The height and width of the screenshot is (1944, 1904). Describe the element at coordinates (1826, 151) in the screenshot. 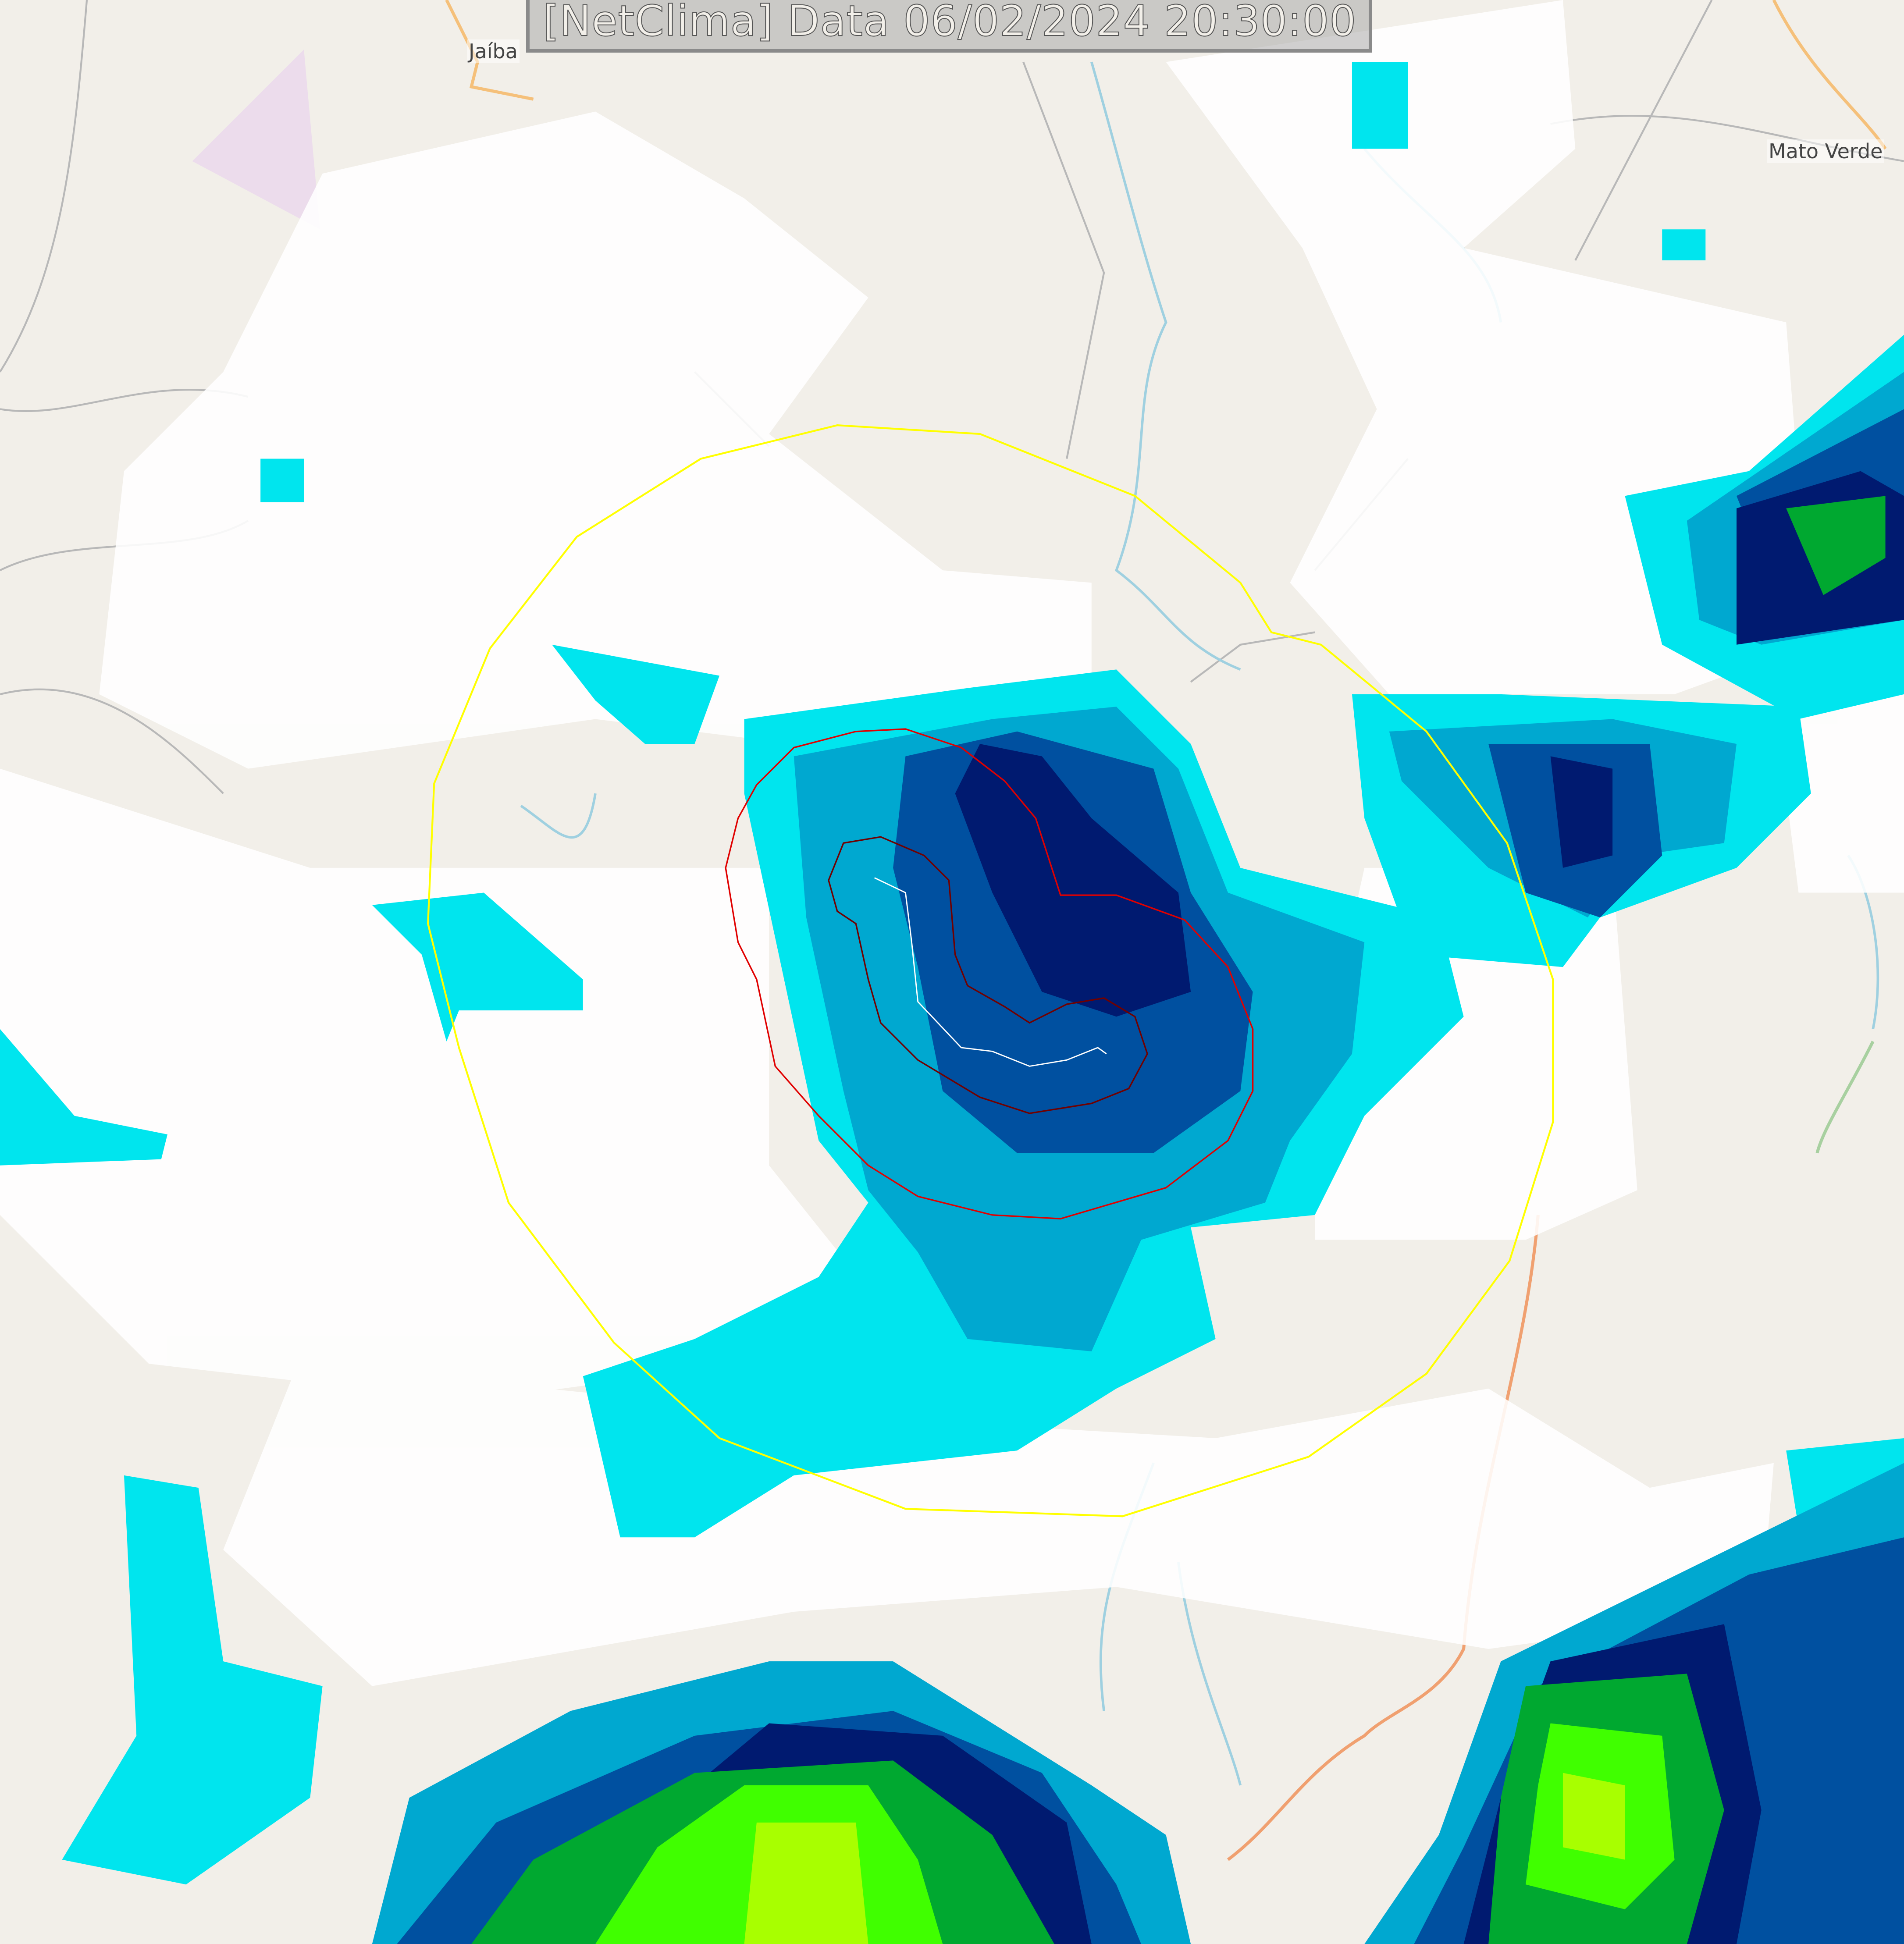

I see `place-label-mato-verde: Mato Verde` at that location.